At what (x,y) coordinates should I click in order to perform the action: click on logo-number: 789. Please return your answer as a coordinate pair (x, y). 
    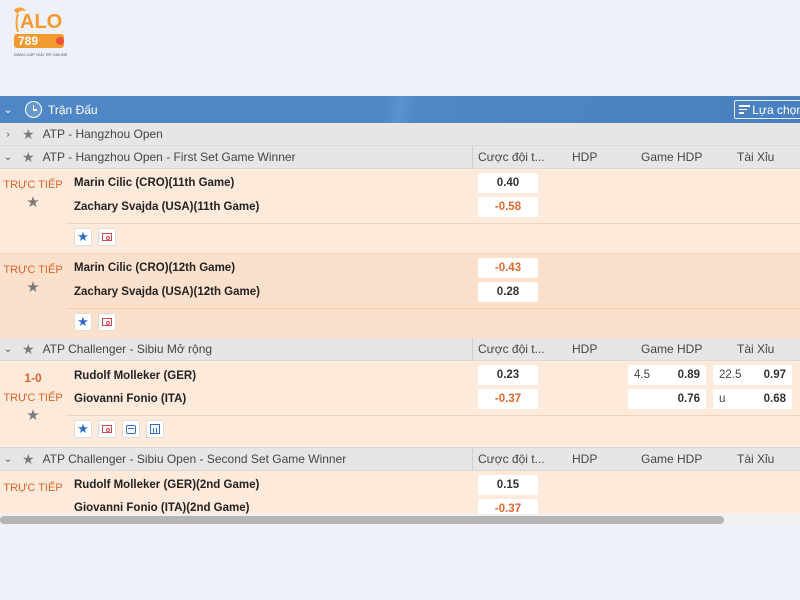
    Looking at the image, I should click on (28, 41).